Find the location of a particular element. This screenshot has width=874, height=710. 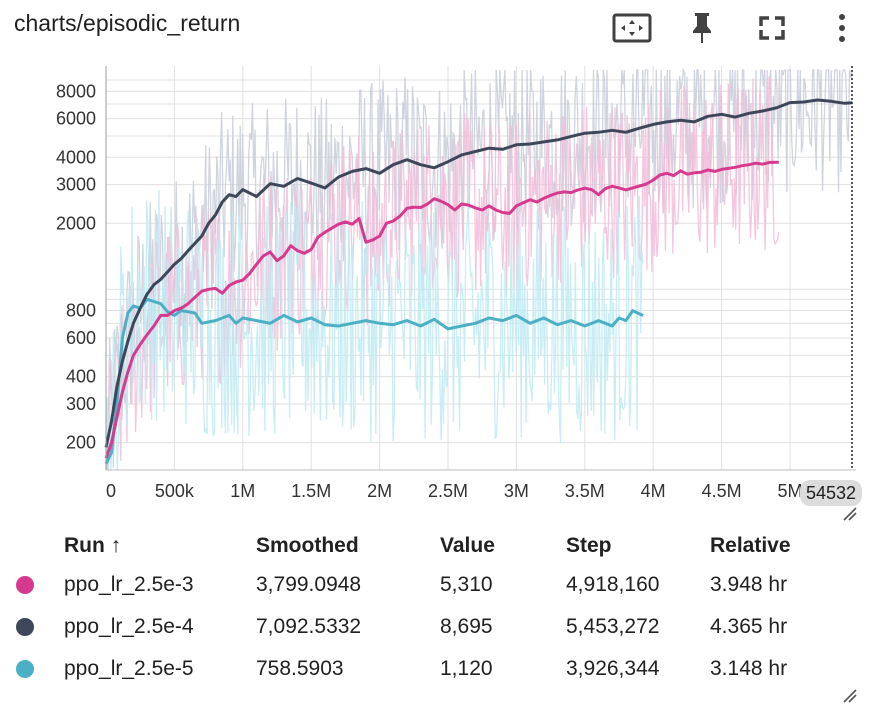

column-run: Run ↑ is located at coordinates (93, 545).